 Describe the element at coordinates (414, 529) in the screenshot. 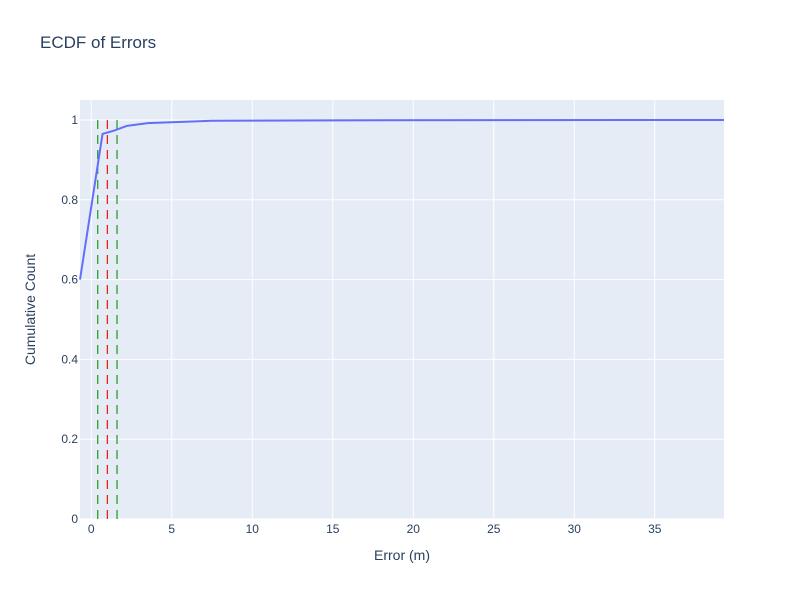

I see `x-tick-label: 20` at that location.